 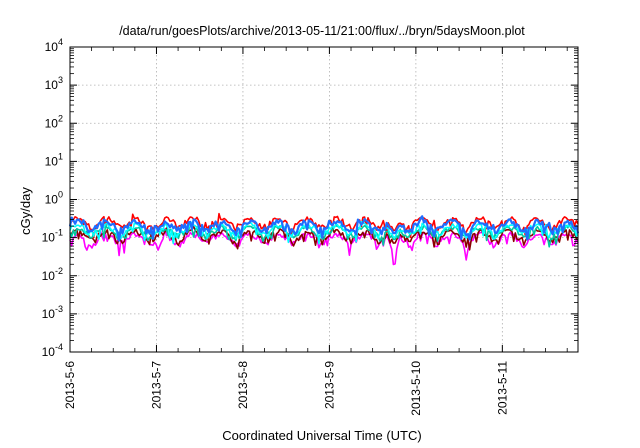 What do you see at coordinates (52, 312) in the screenshot?
I see `y-tick-label: 10⁻³` at bounding box center [52, 312].